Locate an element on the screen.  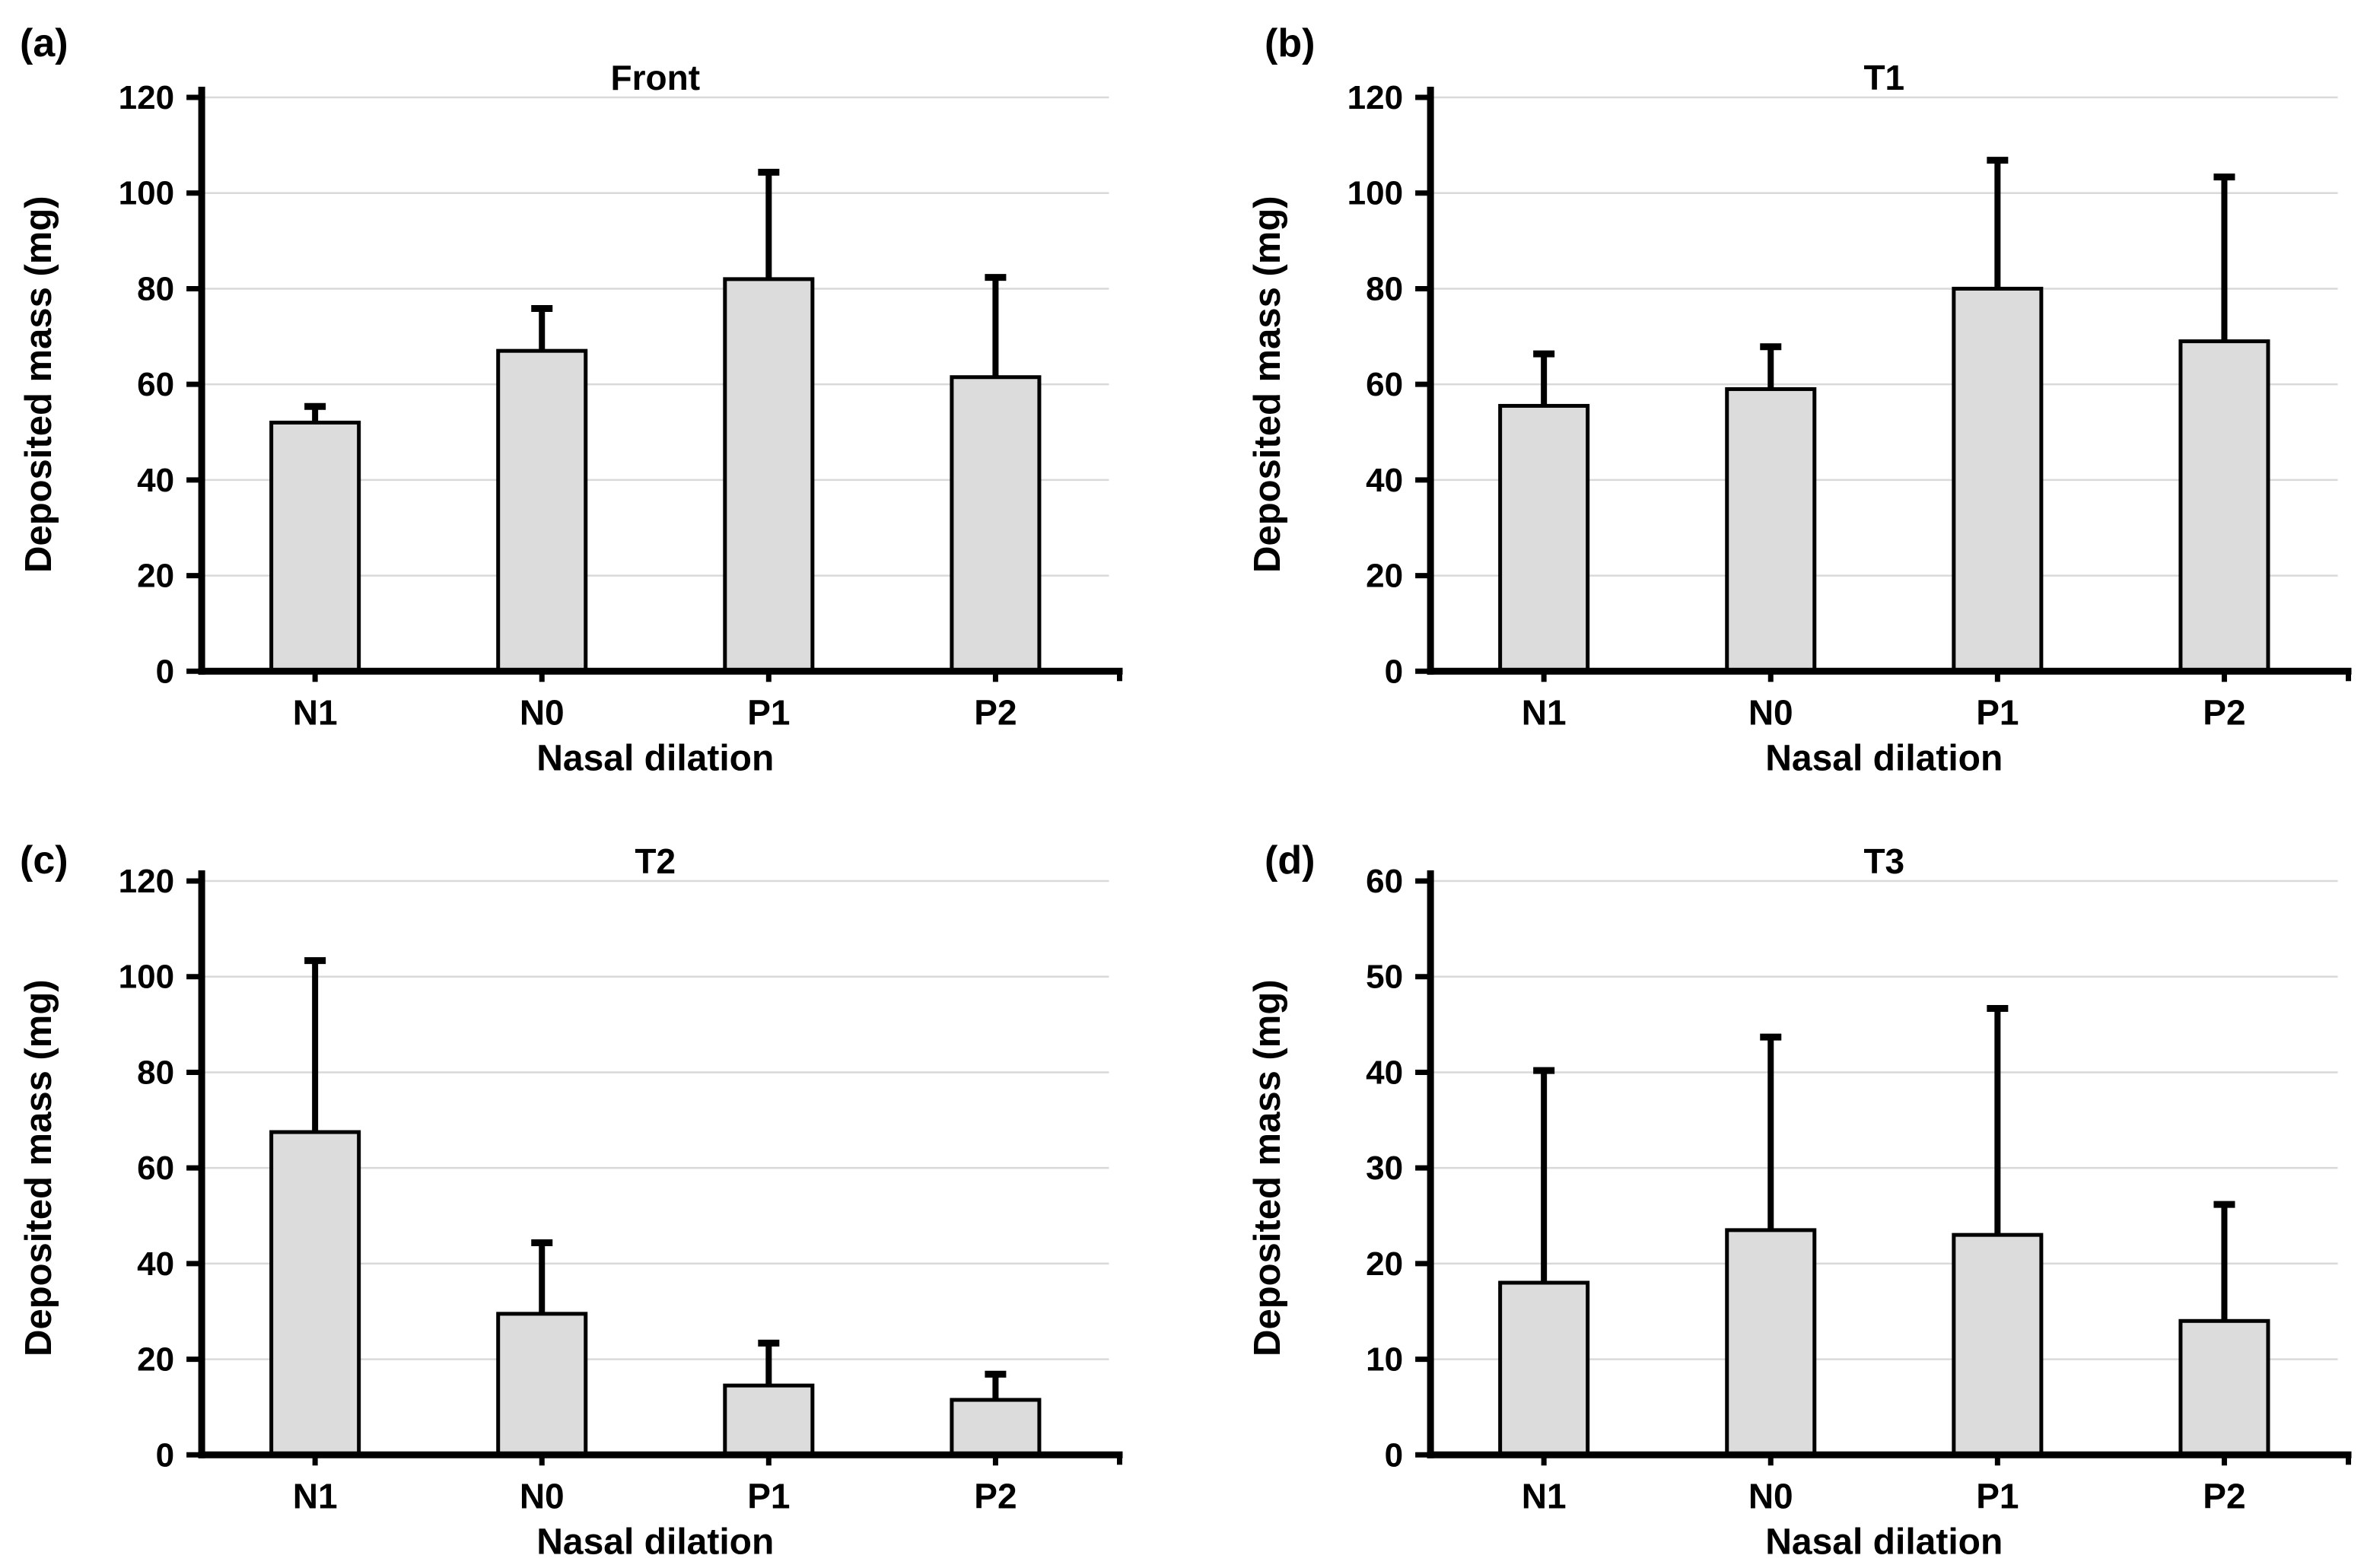
y-tick-label: 10 is located at coordinates (1384, 1360).